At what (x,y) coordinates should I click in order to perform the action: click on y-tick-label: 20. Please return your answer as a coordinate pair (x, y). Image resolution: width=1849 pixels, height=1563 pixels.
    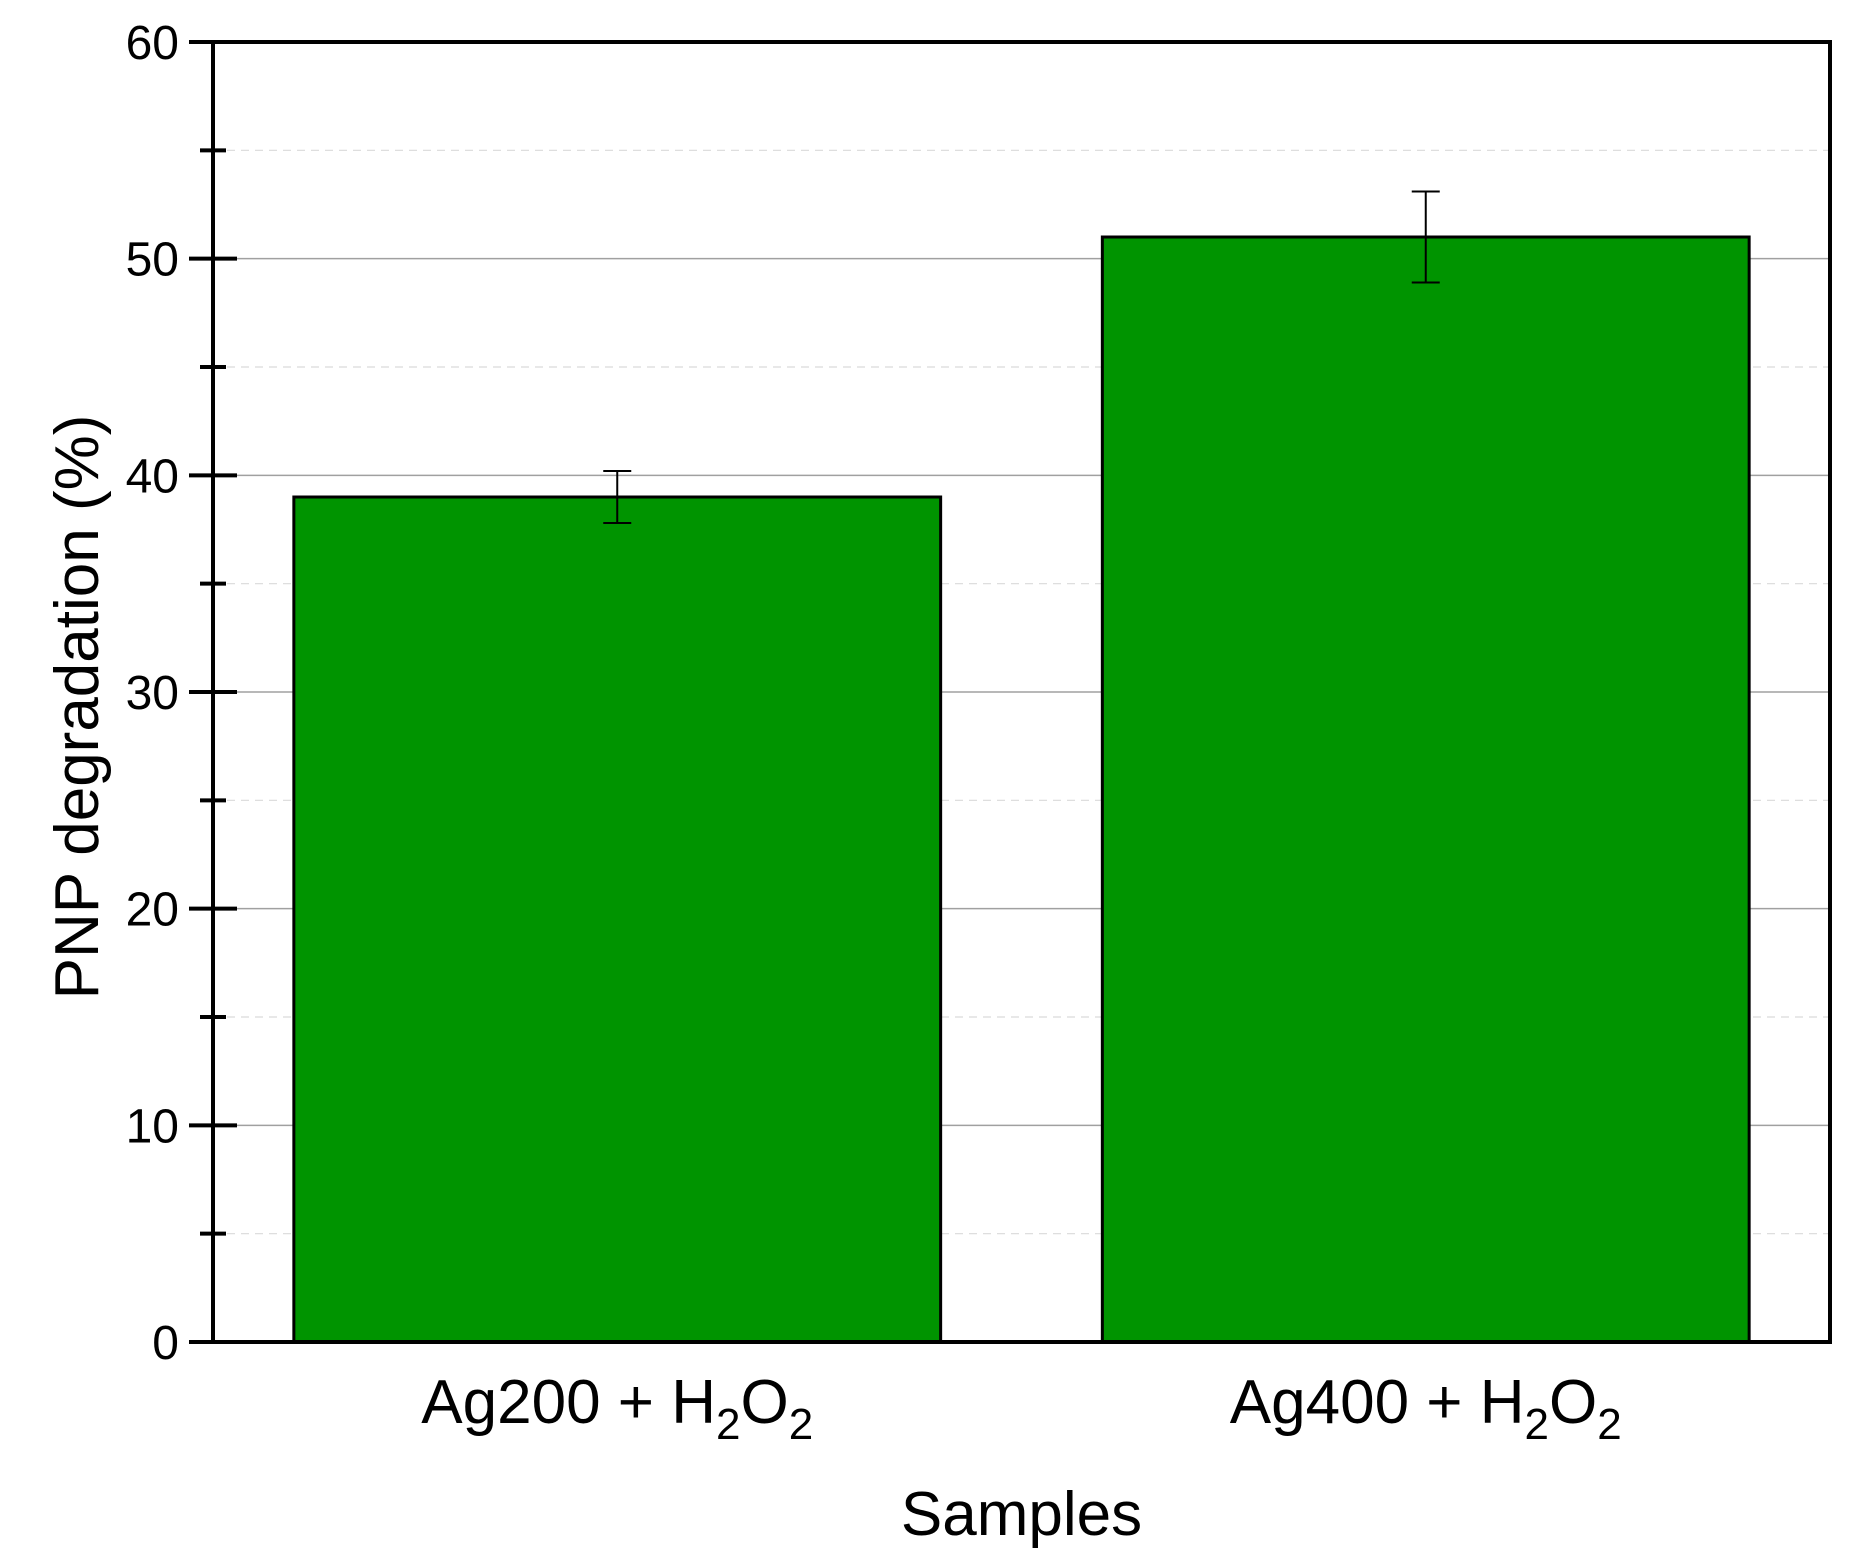
    Looking at the image, I should click on (152, 910).